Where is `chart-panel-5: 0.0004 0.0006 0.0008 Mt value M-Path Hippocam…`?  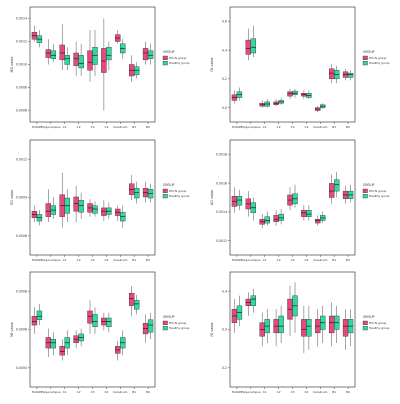
chart-panel-5: 0.0004 0.0006 0.0008 Mt value M-Path Hippocam… is located at coordinates (100, 332).